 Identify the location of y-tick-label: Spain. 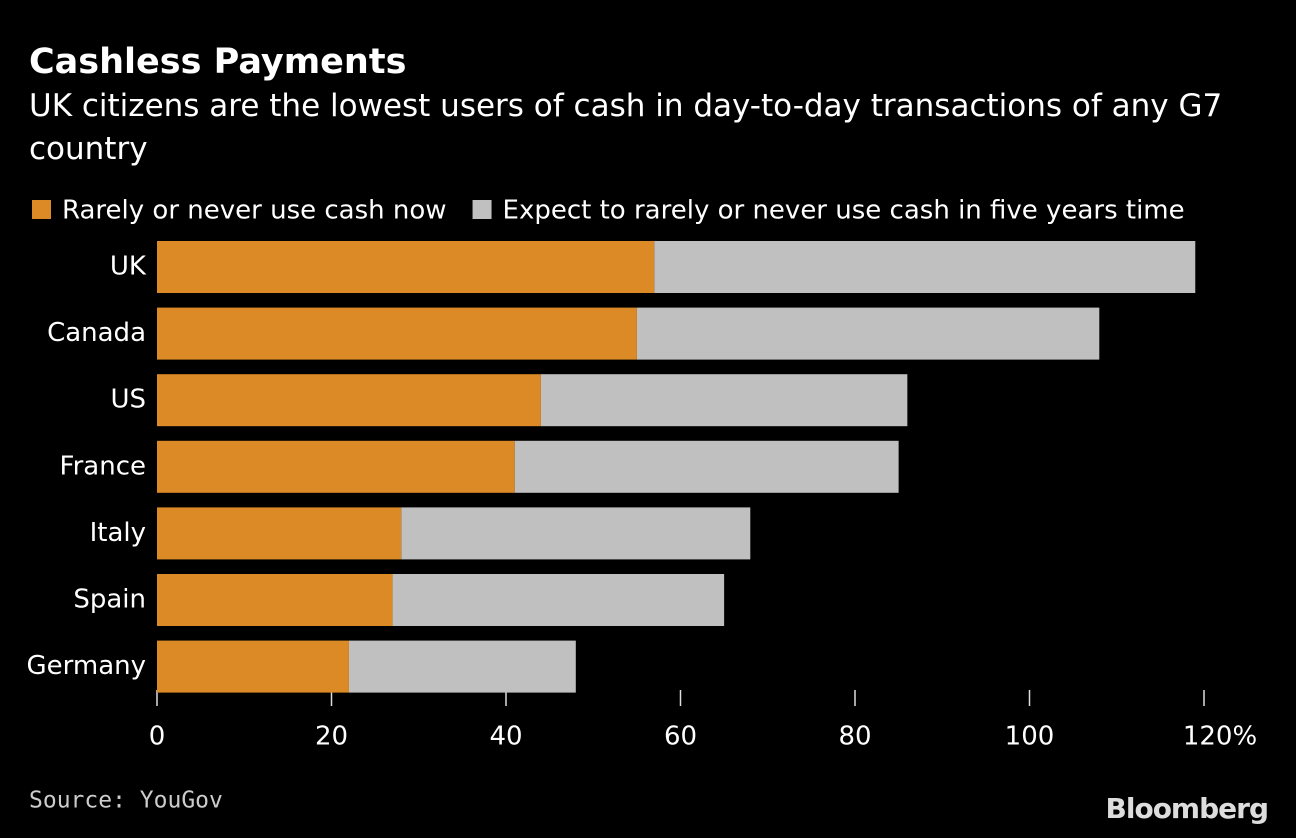
(109, 600).